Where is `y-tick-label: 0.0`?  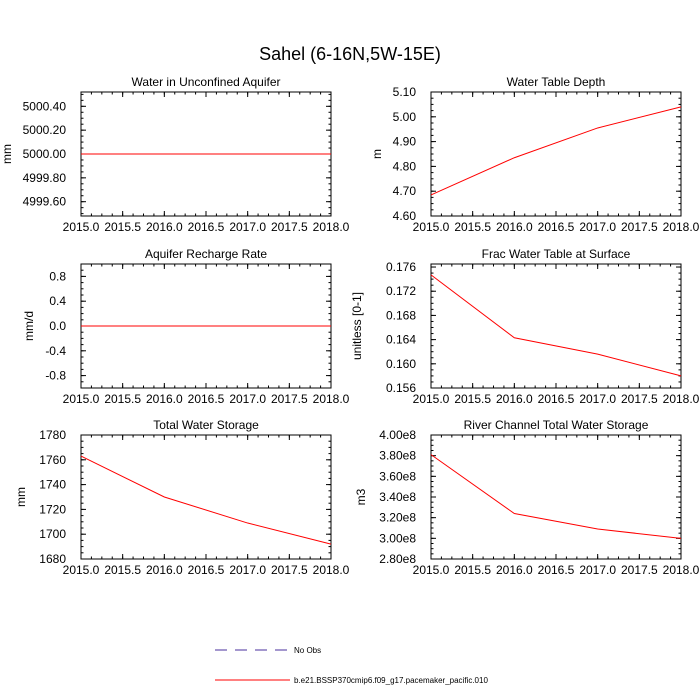 y-tick-label: 0.0 is located at coordinates (57, 326).